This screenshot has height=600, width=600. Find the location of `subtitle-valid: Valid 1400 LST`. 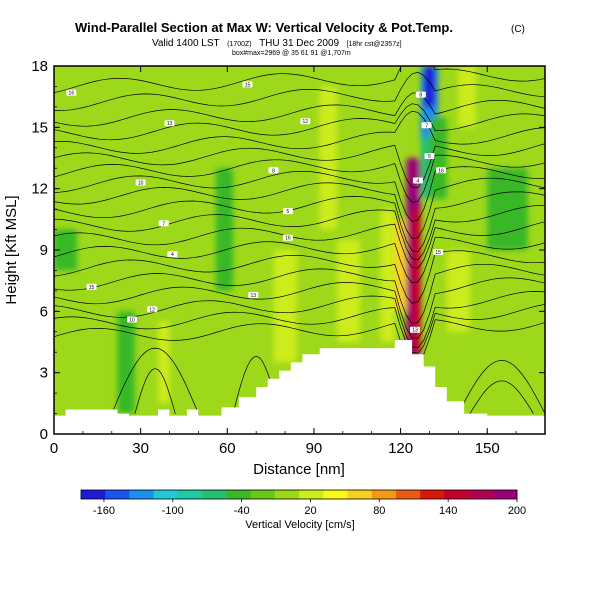

subtitle-valid: Valid 1400 LST is located at coordinates (186, 43).